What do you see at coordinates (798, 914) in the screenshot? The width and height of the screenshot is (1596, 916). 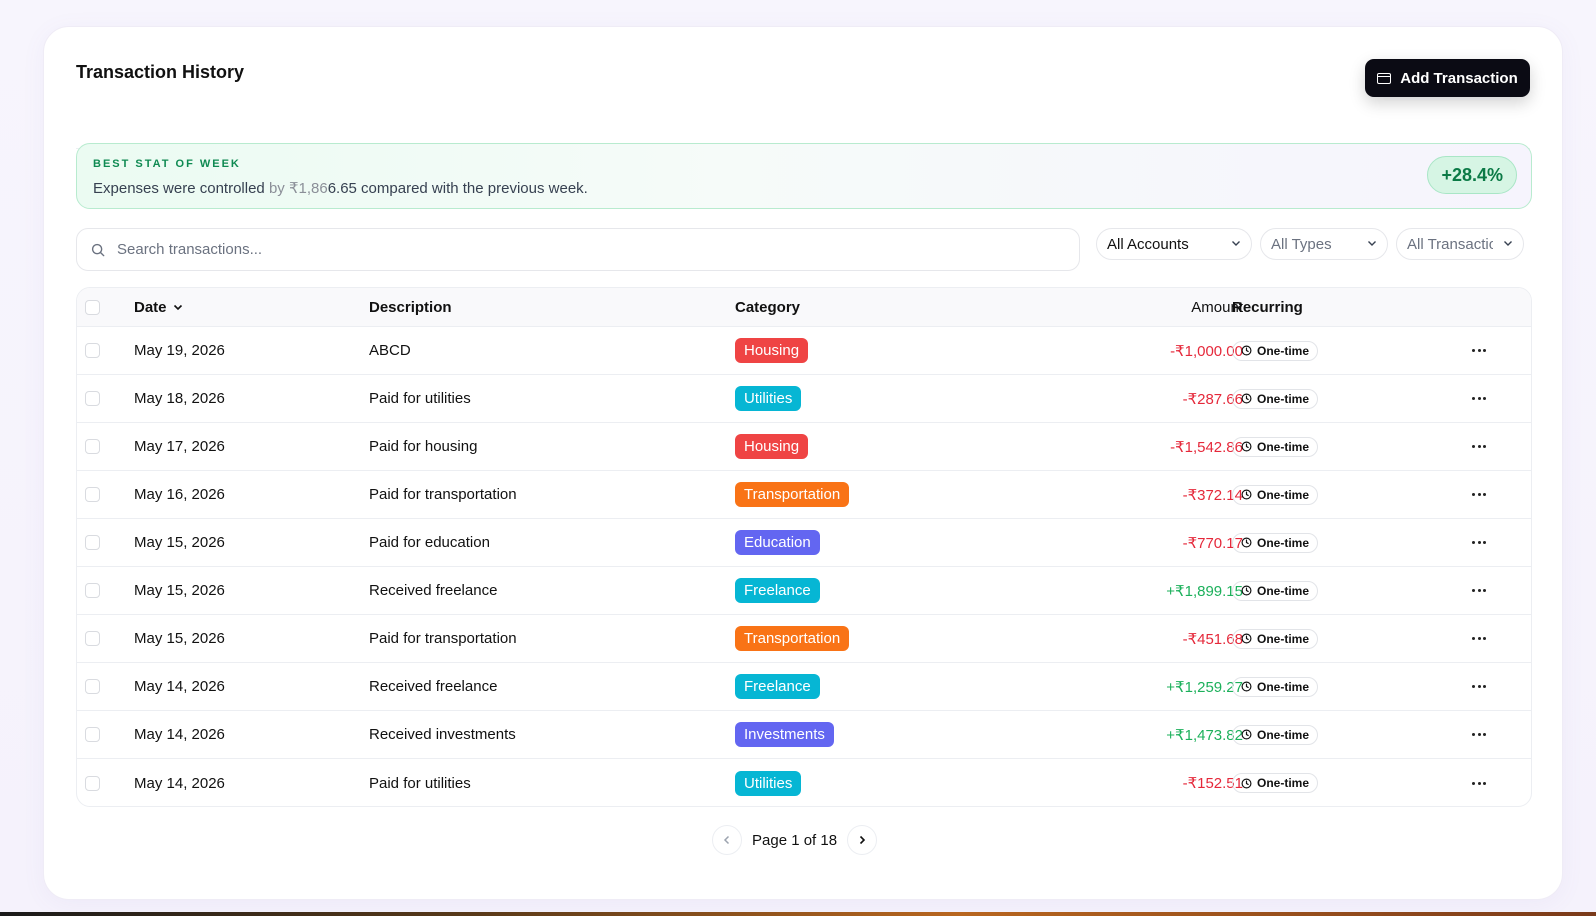 I see `bottom-gradient-bar` at bounding box center [798, 914].